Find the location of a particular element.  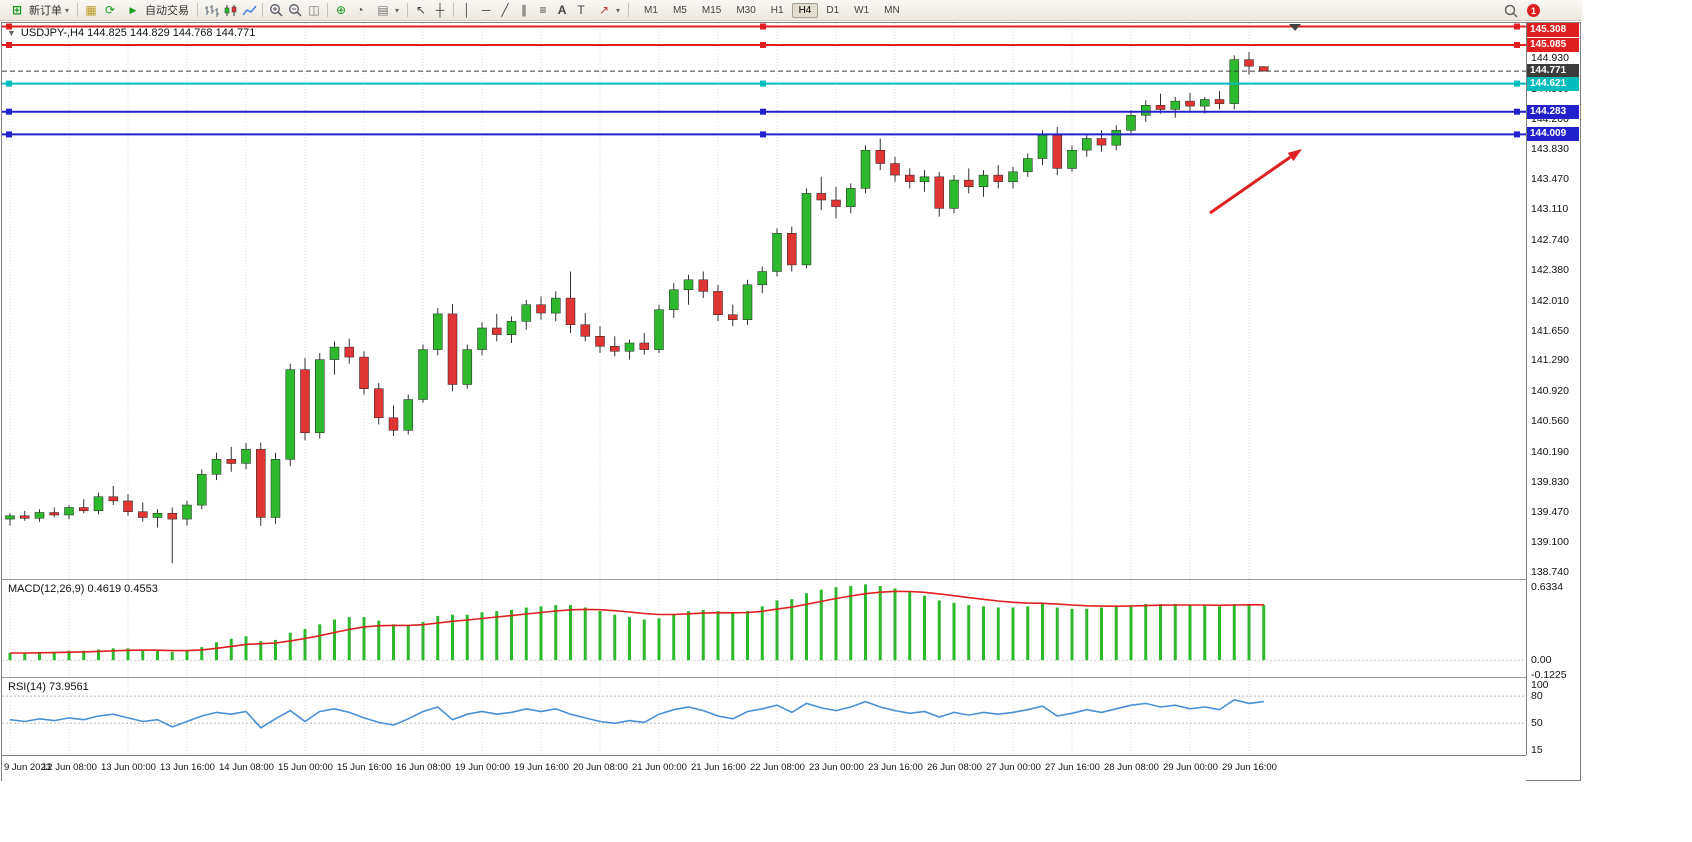

toolbar: ⊞ 新订单 ▾ ▦ ⟳ ▶ 自动交易 ◫ ⊕ ◔ is located at coordinates (791, 10).